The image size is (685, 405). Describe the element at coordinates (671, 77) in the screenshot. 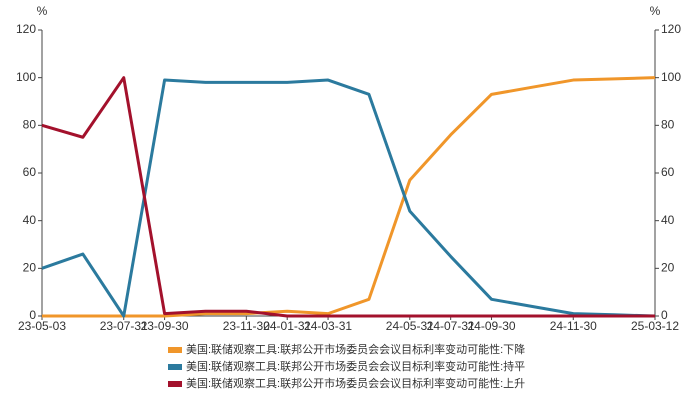

I see `y2-tick-label: 100` at that location.